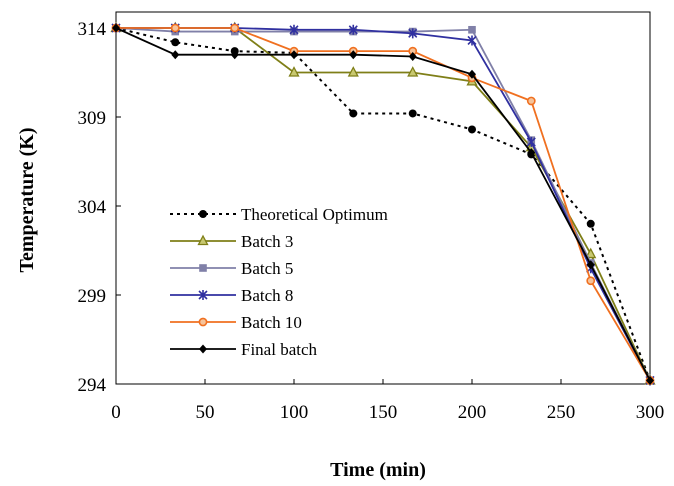 Image resolution: width=674 pixels, height=486 pixels. What do you see at coordinates (383, 412) in the screenshot?
I see `x-tick-label: 150` at bounding box center [383, 412].